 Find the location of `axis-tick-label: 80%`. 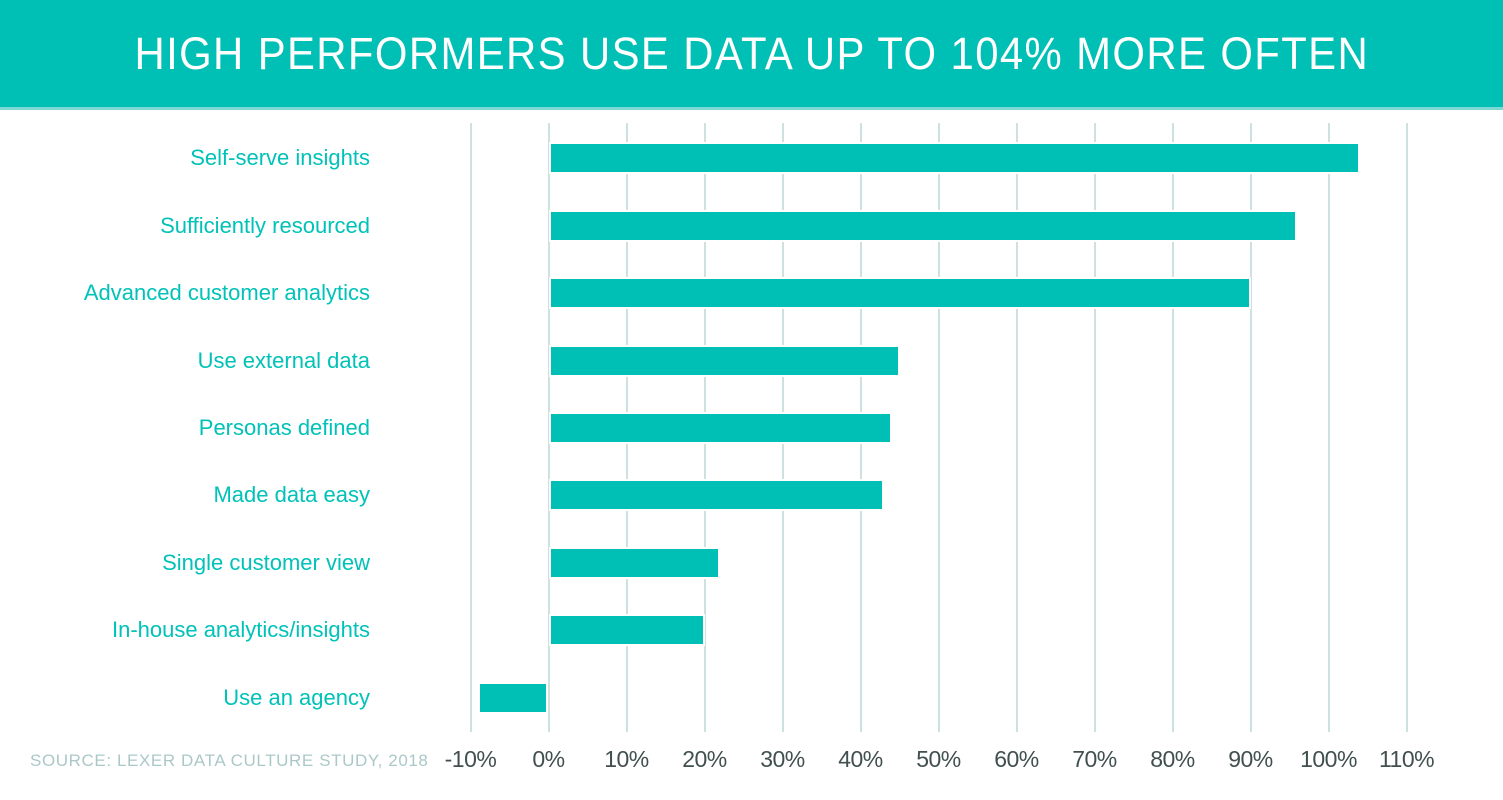

axis-tick-label: 80% is located at coordinates (1172, 759).